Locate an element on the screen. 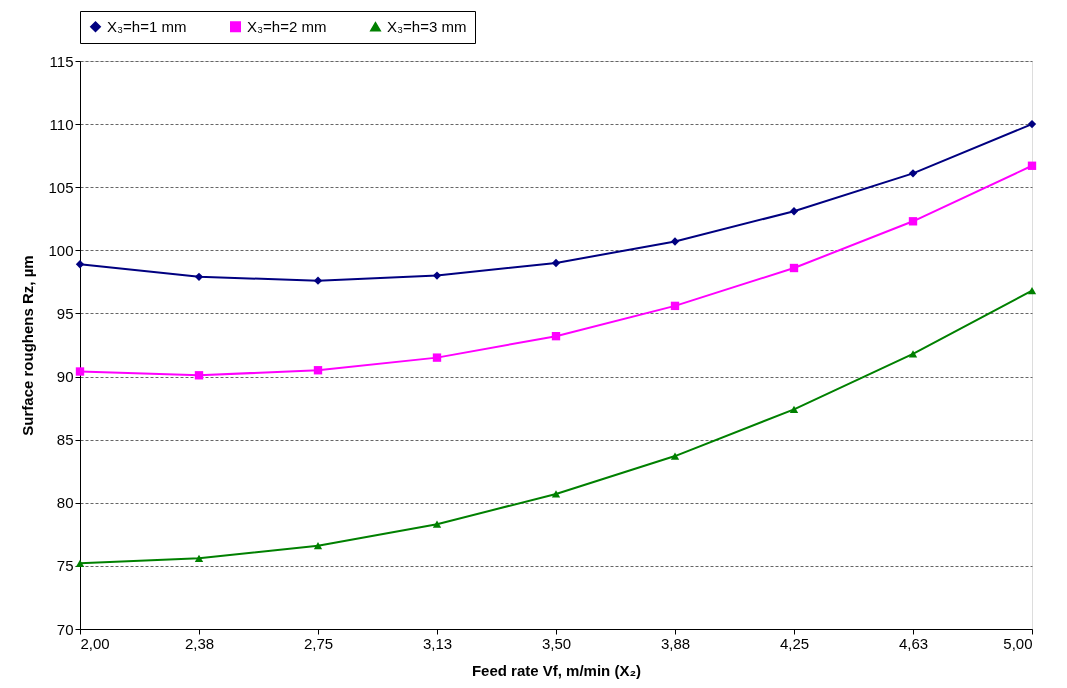 This screenshot has width=1067, height=688. legend-label: X₃=h=1 mm is located at coordinates (147, 26).